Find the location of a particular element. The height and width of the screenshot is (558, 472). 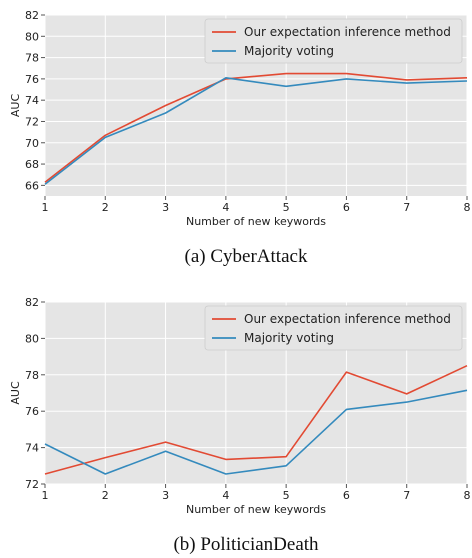

y-tick-label: 66 is located at coordinates (32, 185).